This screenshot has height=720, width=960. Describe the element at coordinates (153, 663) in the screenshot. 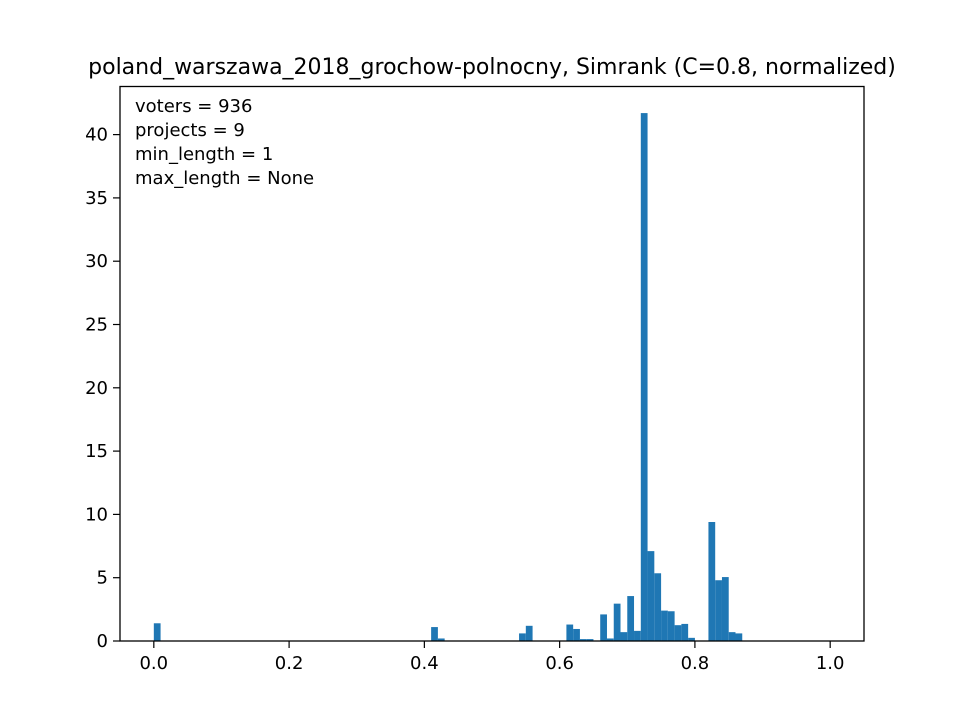

I see `x-tick-label: 0.0` at that location.